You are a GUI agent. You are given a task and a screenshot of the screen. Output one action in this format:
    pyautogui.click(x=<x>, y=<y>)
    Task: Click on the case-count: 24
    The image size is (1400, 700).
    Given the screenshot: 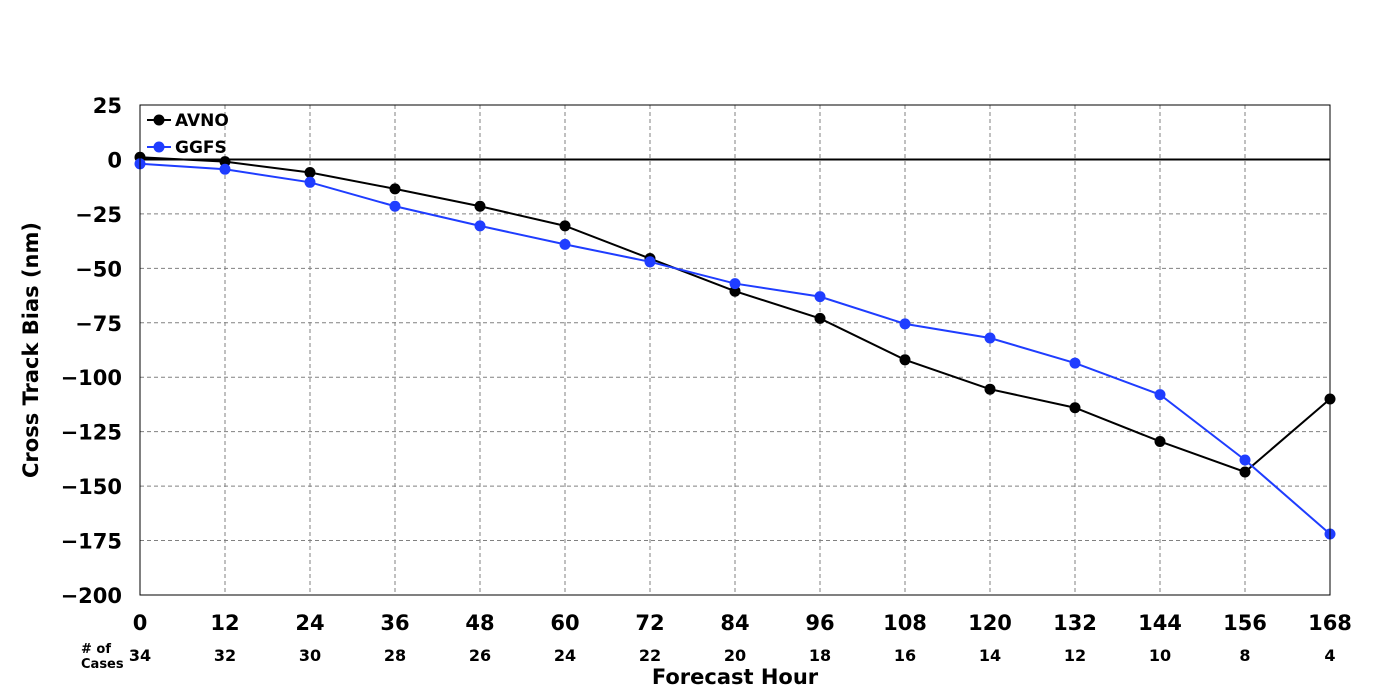 What is the action you would take?
    pyautogui.click(x=565, y=655)
    